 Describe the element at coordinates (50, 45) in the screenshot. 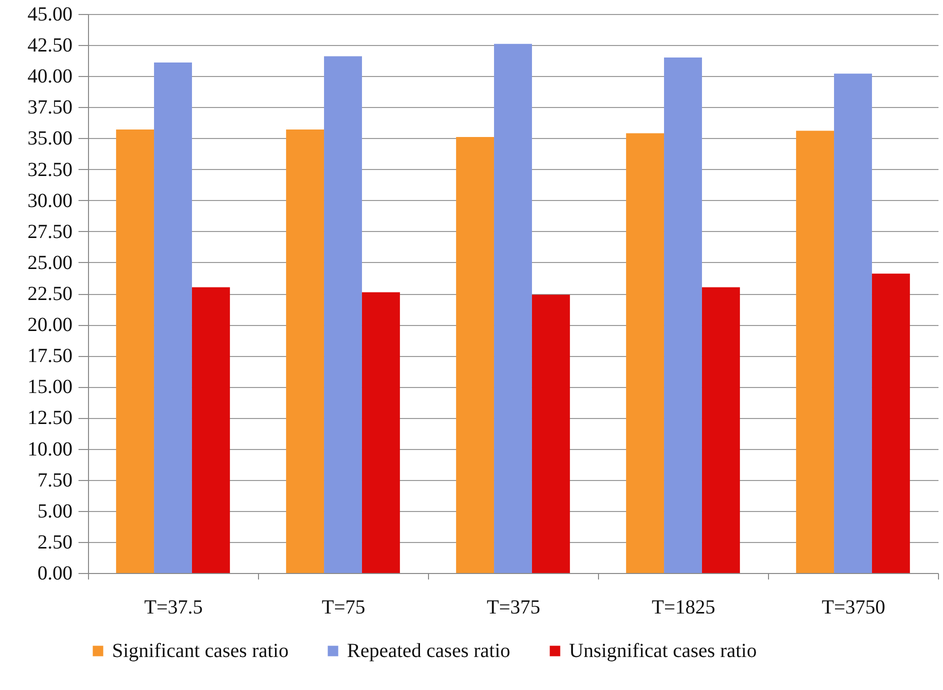

I see `y-tick-label: 42.50` at that location.